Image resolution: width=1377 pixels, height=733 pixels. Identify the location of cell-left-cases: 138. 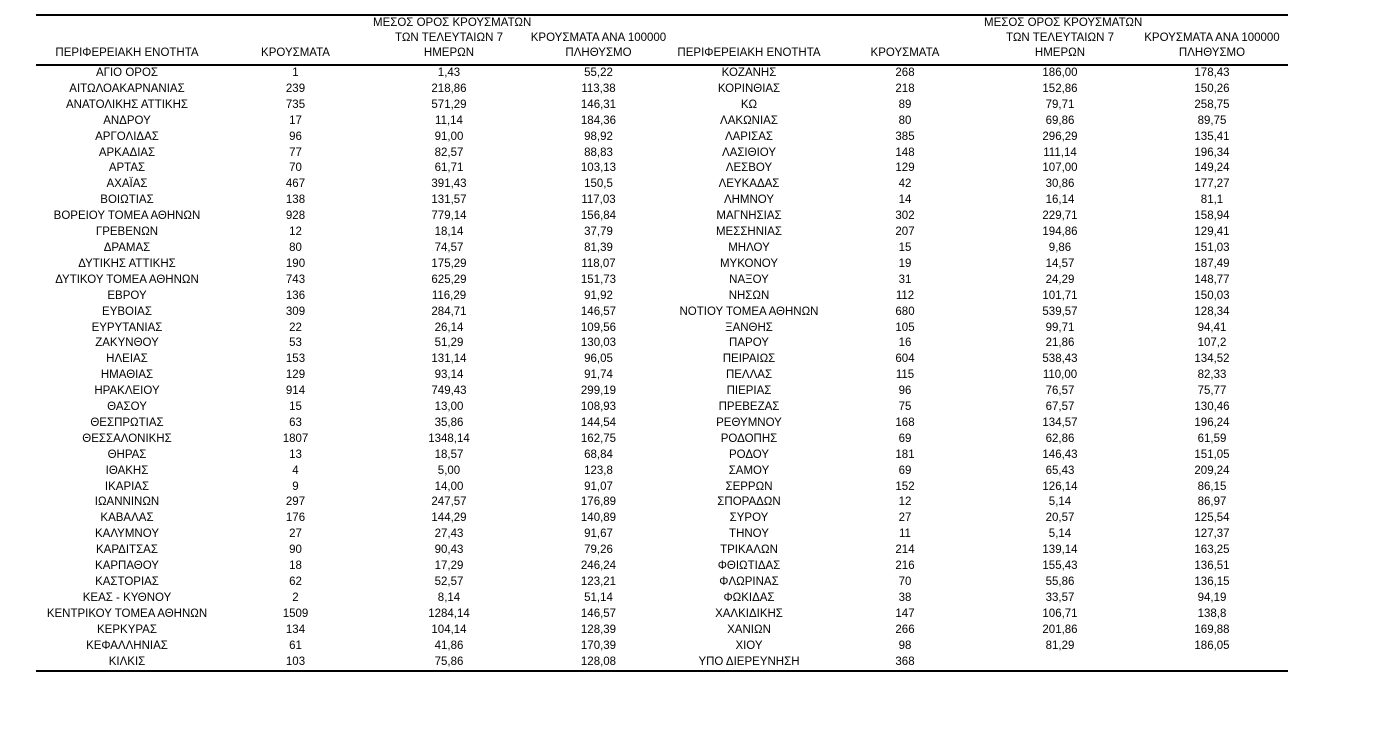
(295, 200).